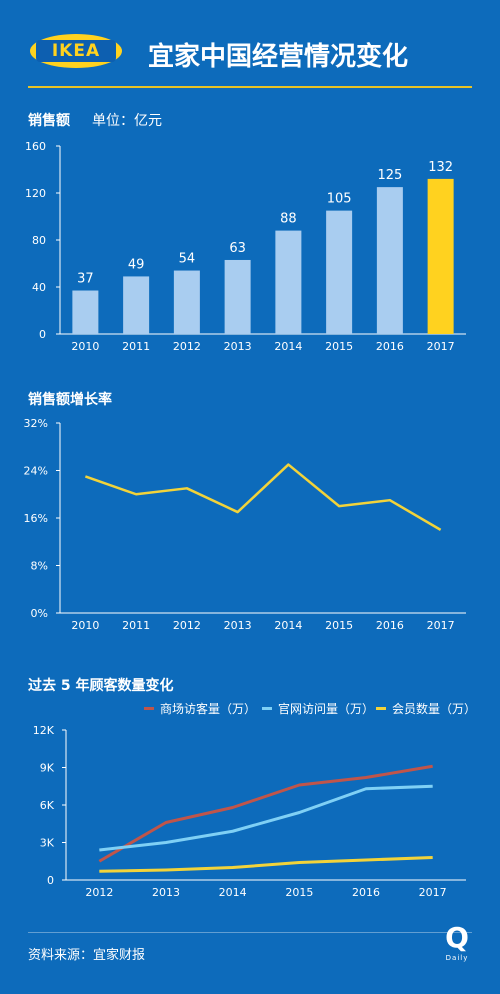 The height and width of the screenshot is (994, 500). Describe the element at coordinates (237, 248) in the screenshot. I see `bar-value-label: 63` at that location.